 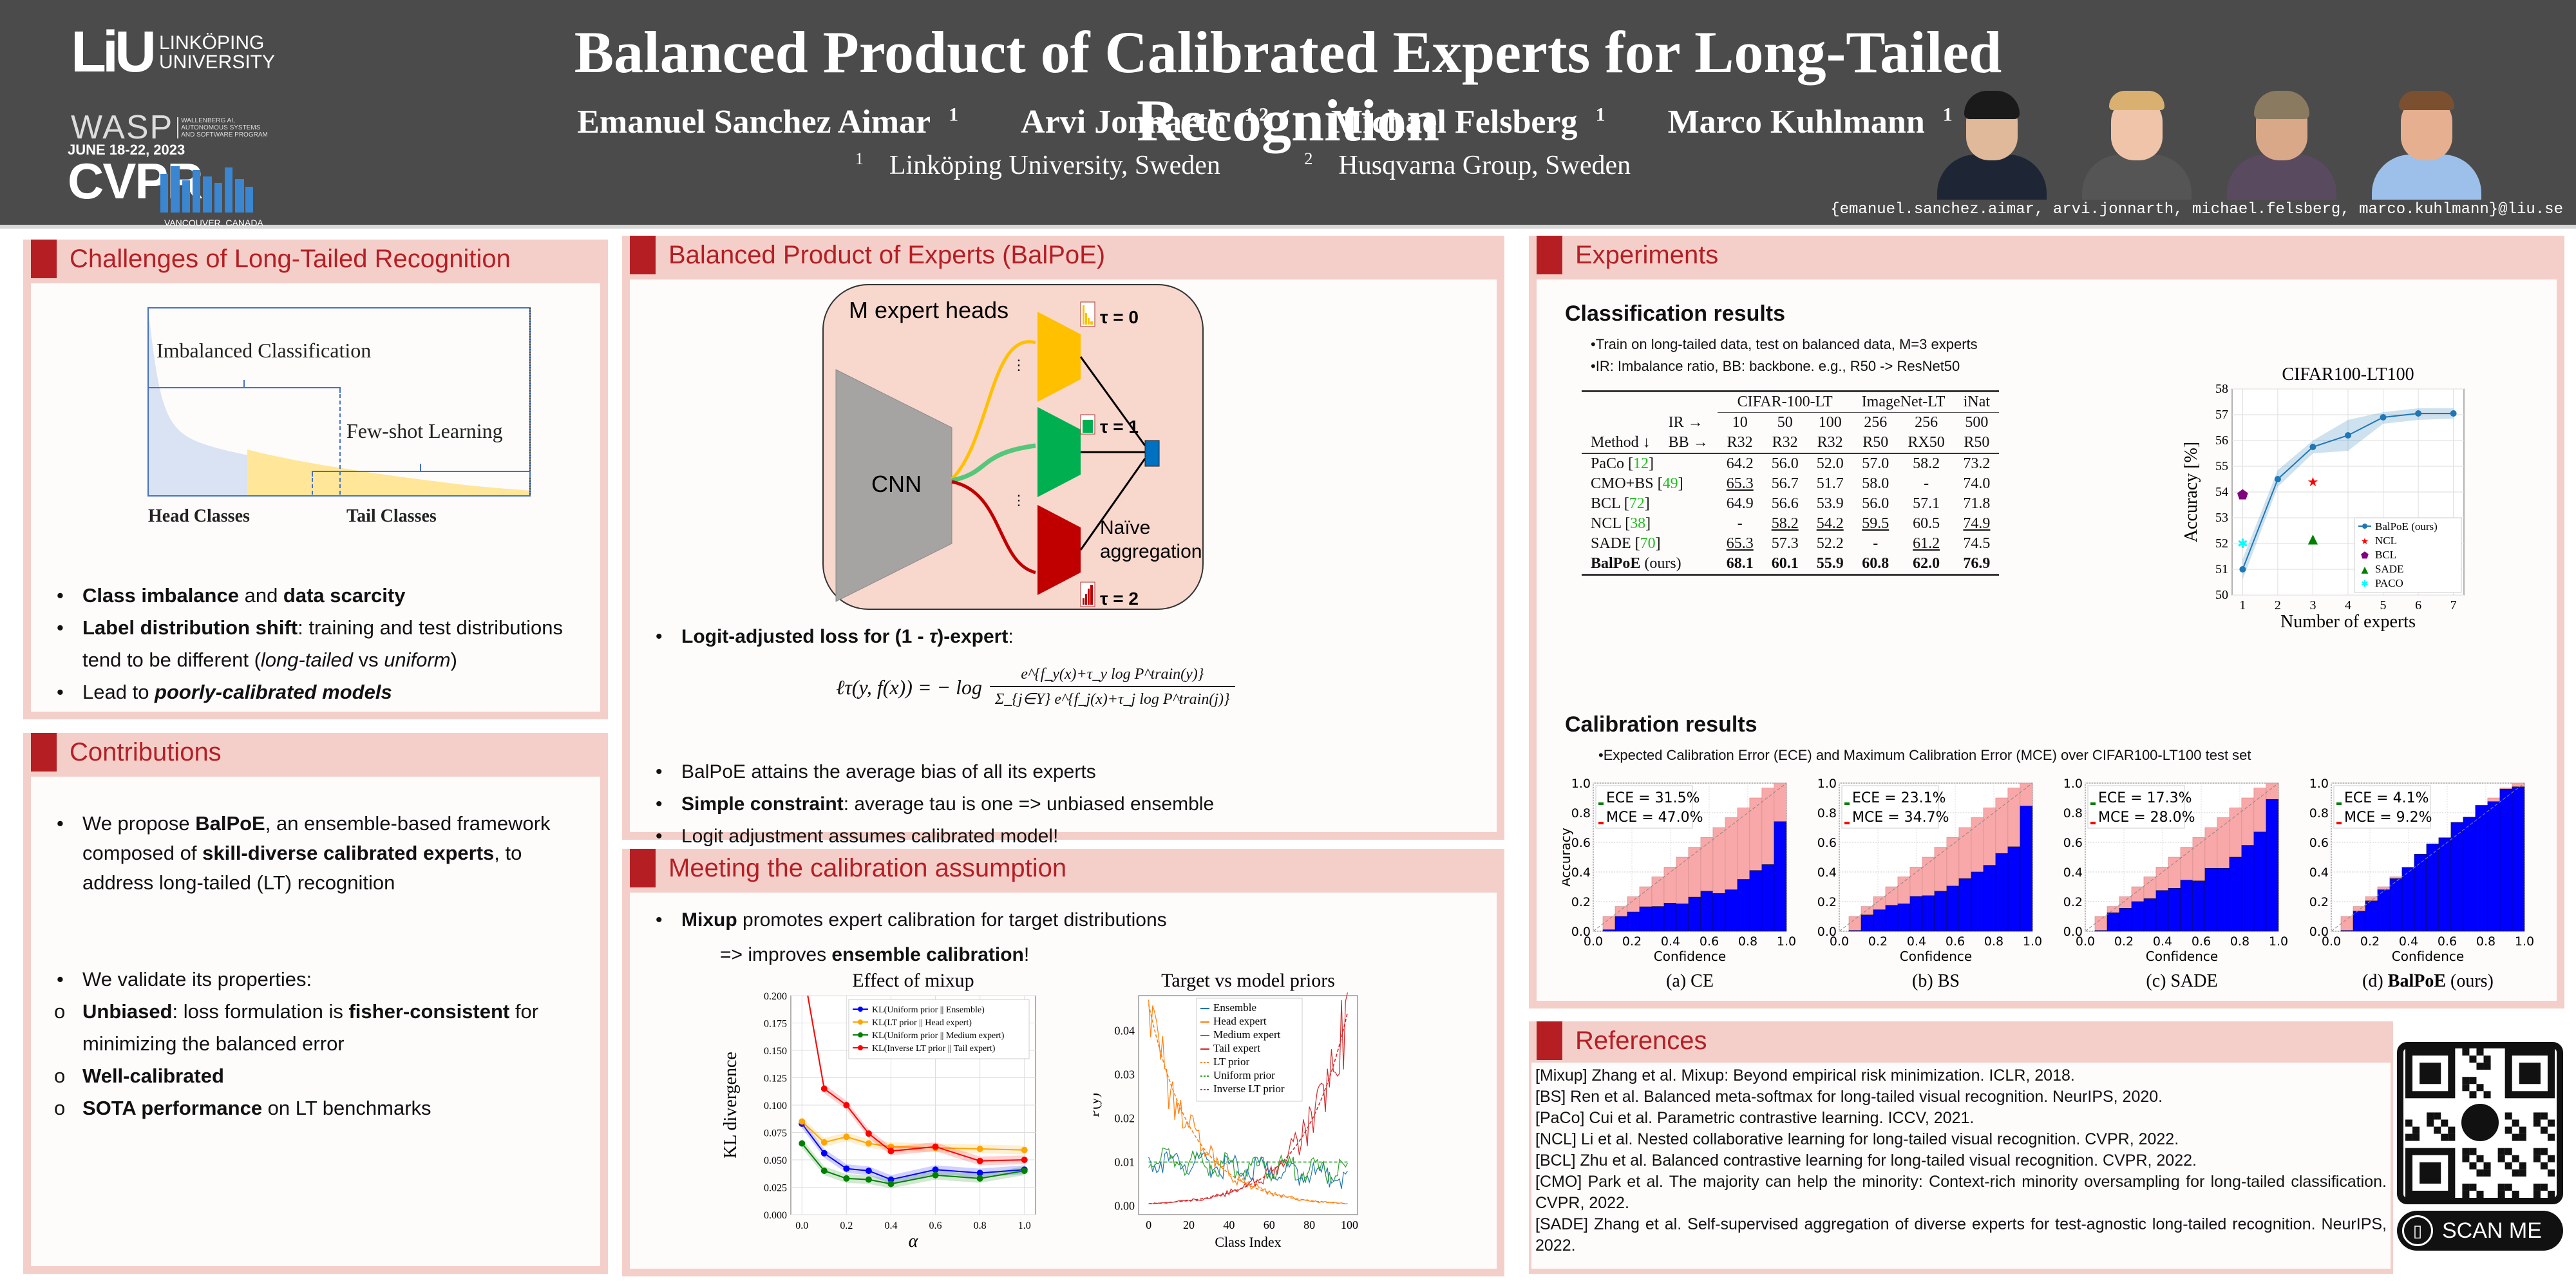 I want to click on ir-value: 50, so click(x=1785, y=422).